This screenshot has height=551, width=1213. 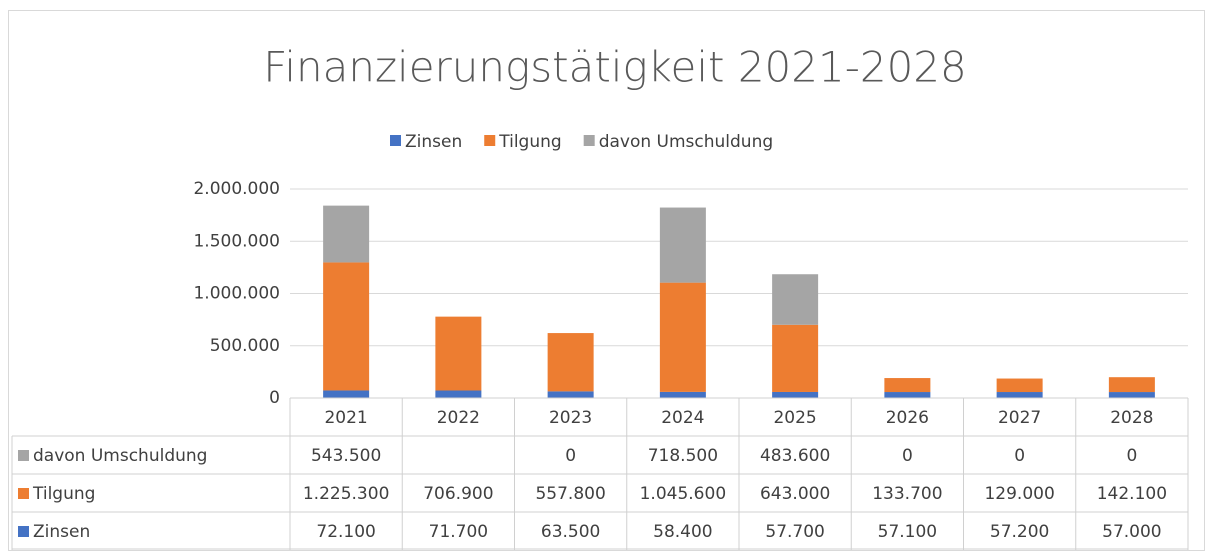 What do you see at coordinates (236, 241) in the screenshot?
I see `y-tick-label: 1.500.000` at bounding box center [236, 241].